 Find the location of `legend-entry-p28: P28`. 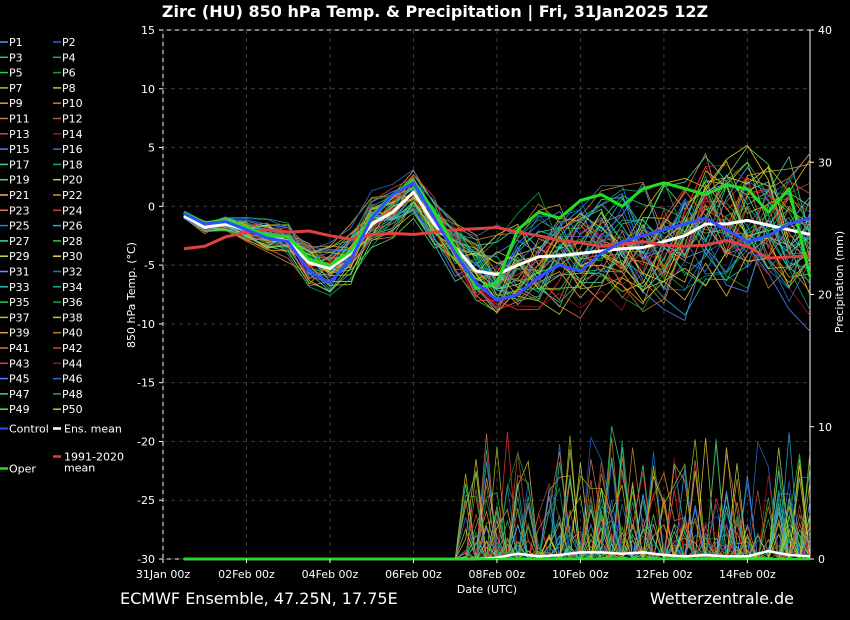

legend-entry-p28: P28 is located at coordinates (72, 241).